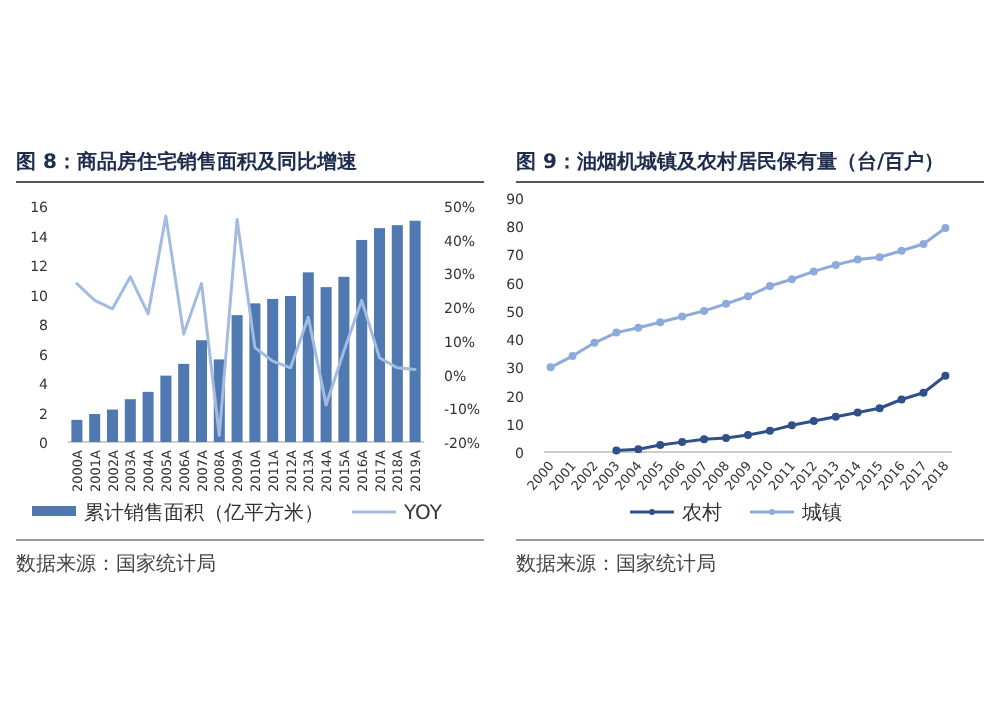 The image size is (1000, 724). I want to click on legend-label: 城镇, so click(821, 513).